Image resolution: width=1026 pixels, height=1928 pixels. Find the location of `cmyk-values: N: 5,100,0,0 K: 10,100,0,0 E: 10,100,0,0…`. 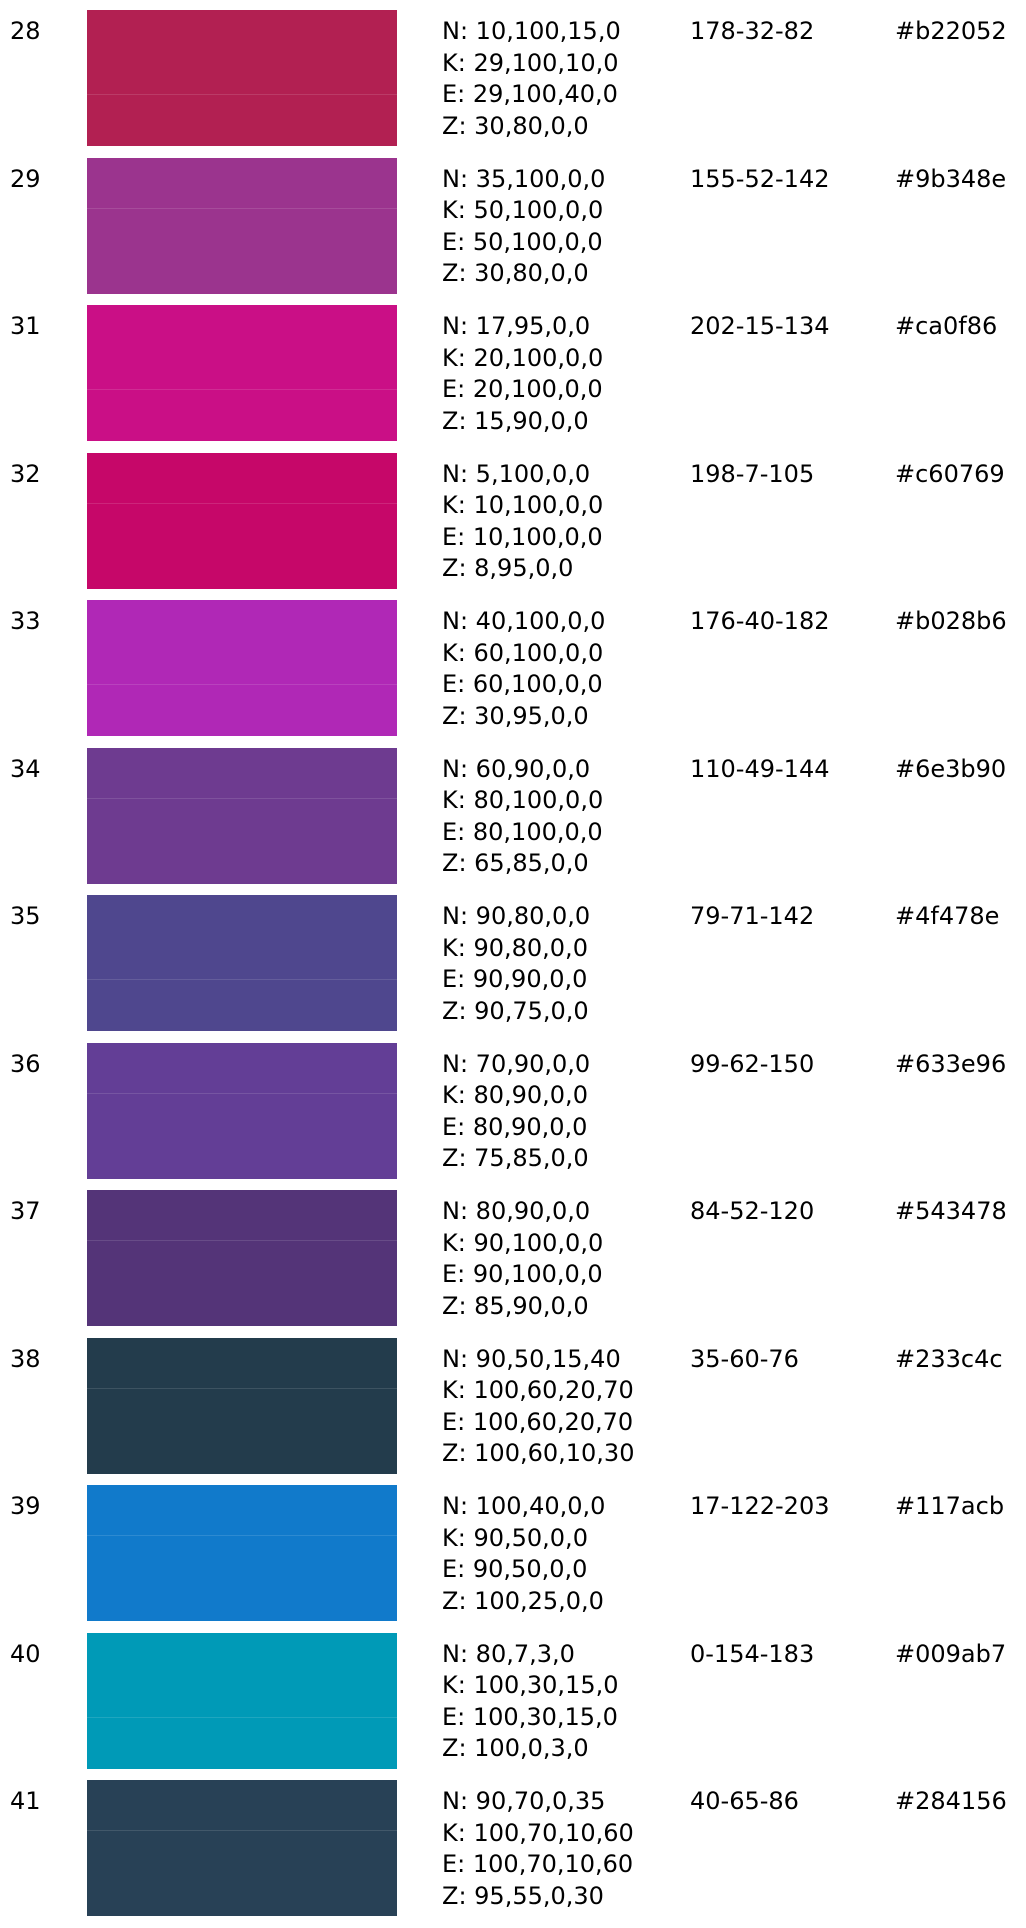

cmyk-values: N: 5,100,0,0 K: 10,100,0,0 E: 10,100,0,0… is located at coordinates (522, 522).